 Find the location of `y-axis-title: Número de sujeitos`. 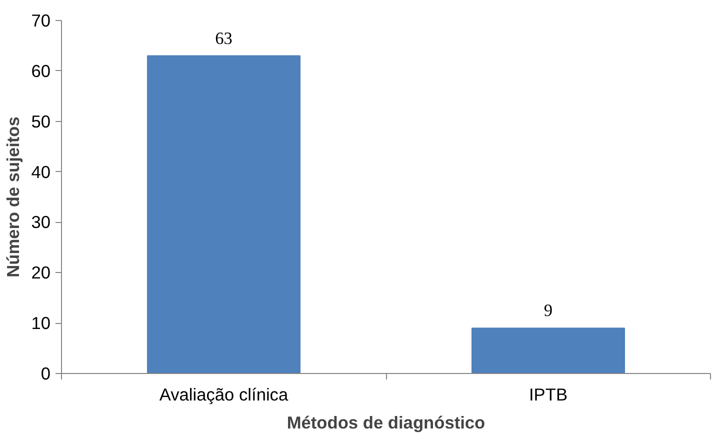

y-axis-title: Número de sujeitos is located at coordinates (13, 197).